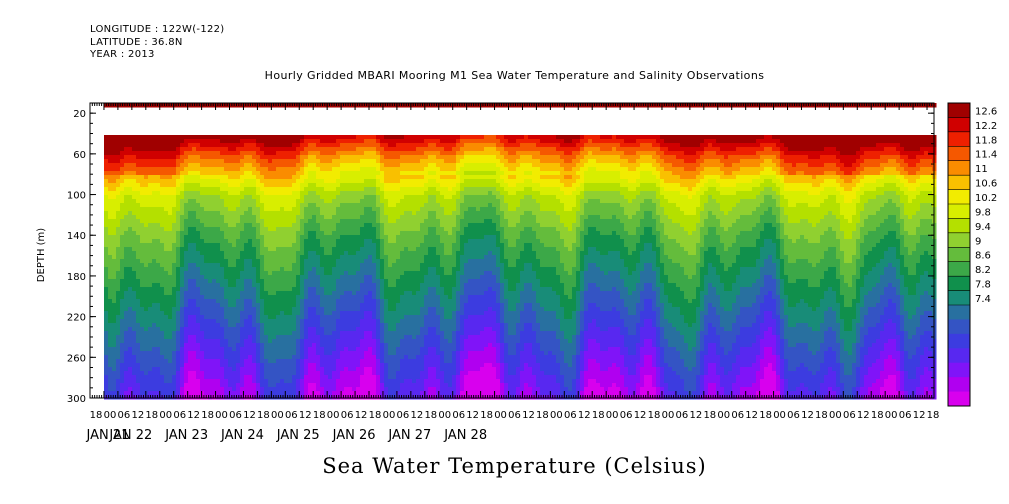 The height and width of the screenshot is (504, 1009). What do you see at coordinates (354, 435) in the screenshot?
I see `x-day-label: JAN 26` at bounding box center [354, 435].